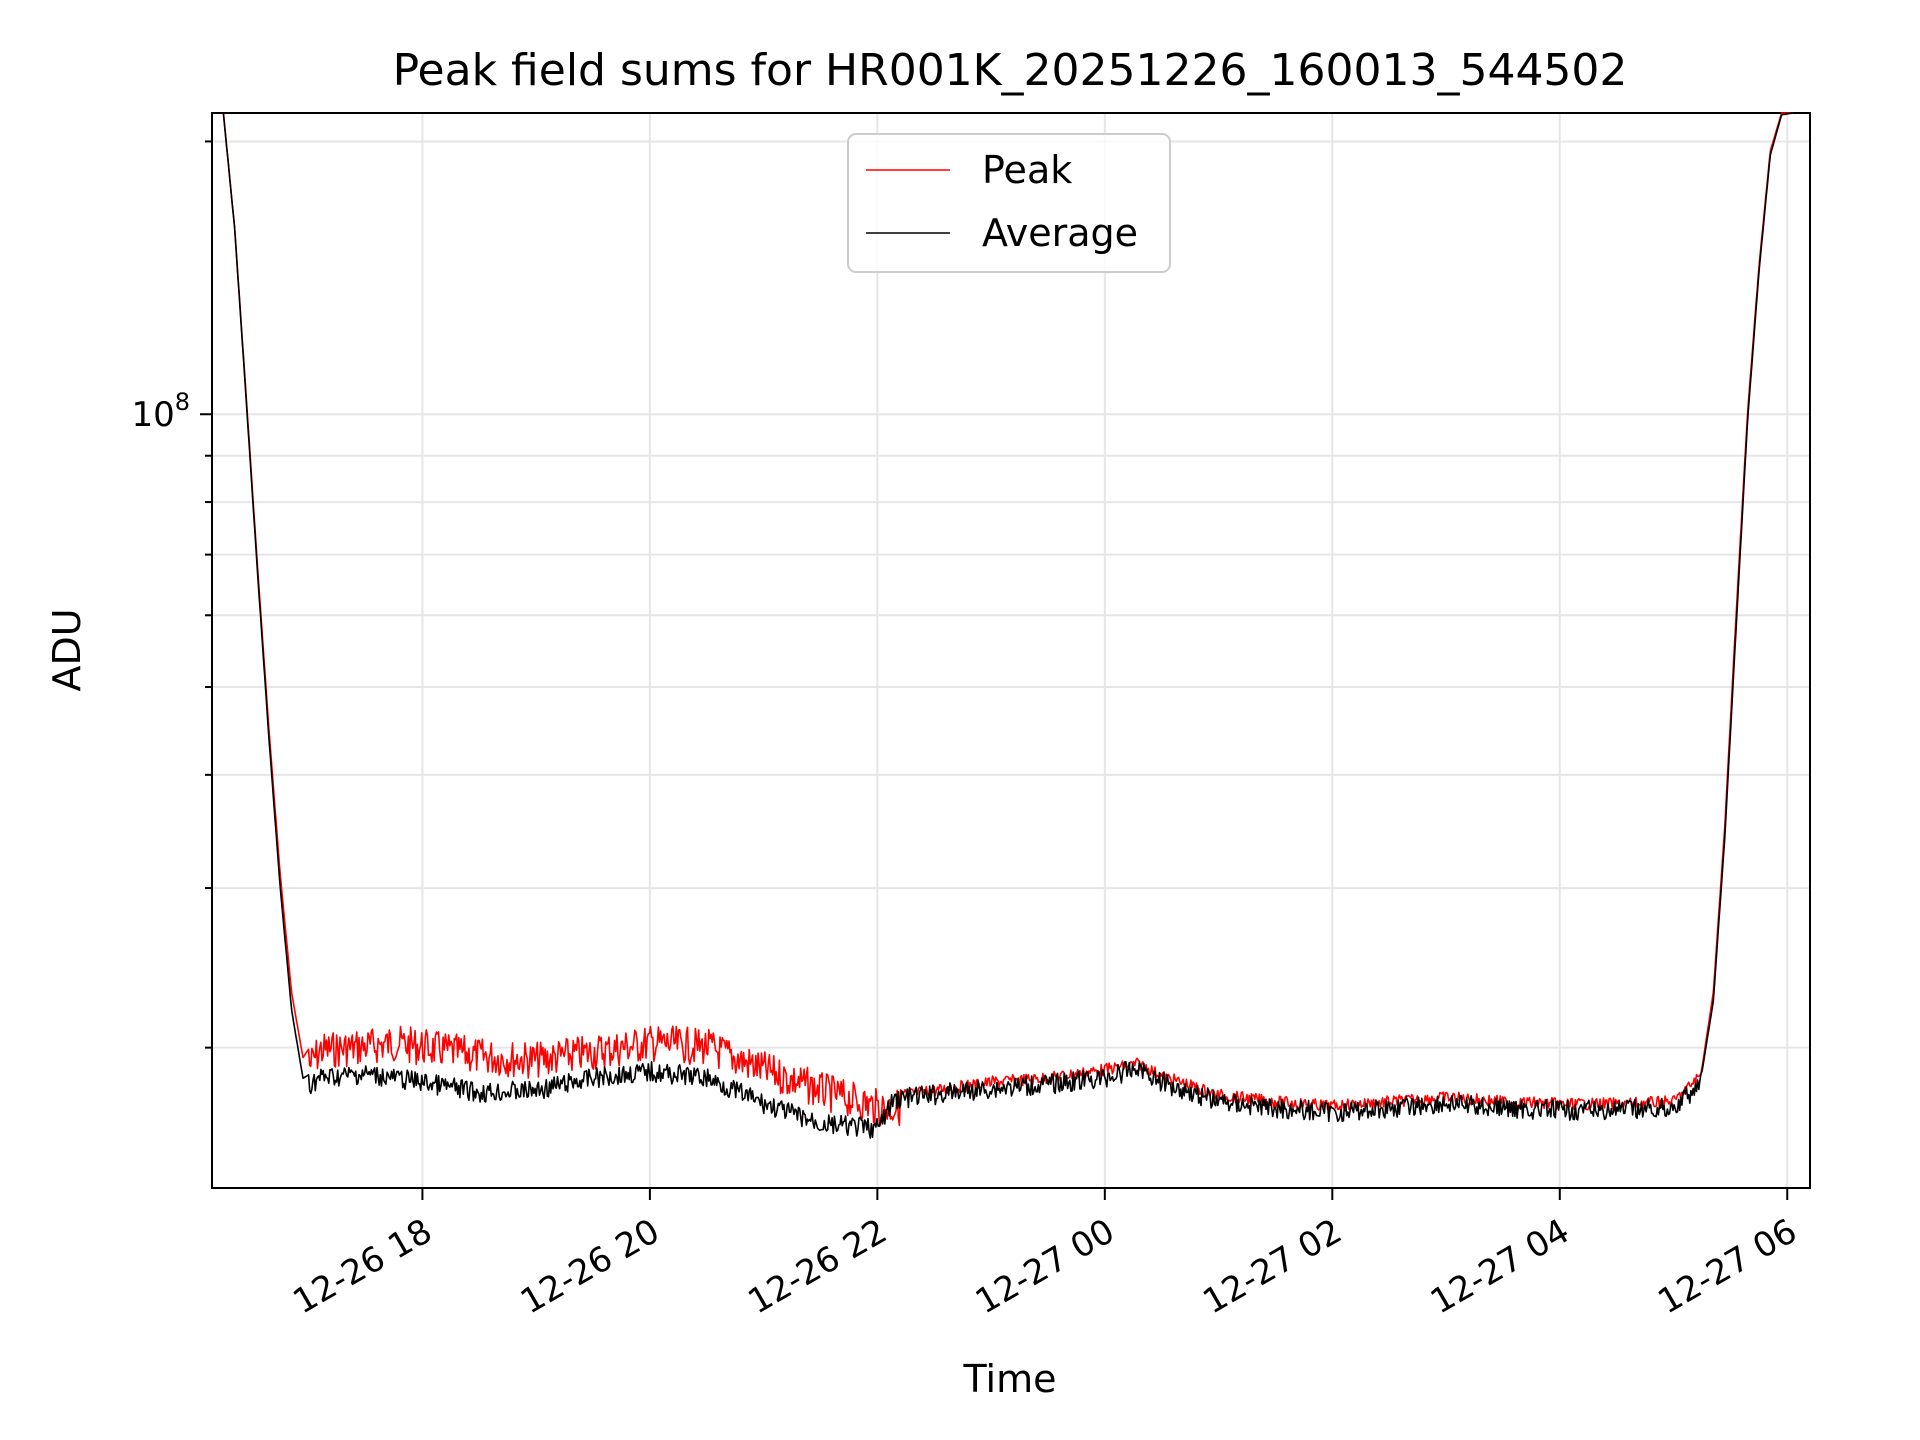 Image resolution: width=1920 pixels, height=1440 pixels. Describe the element at coordinates (67, 649) in the screenshot. I see `y-axis-label: ADU` at that location.